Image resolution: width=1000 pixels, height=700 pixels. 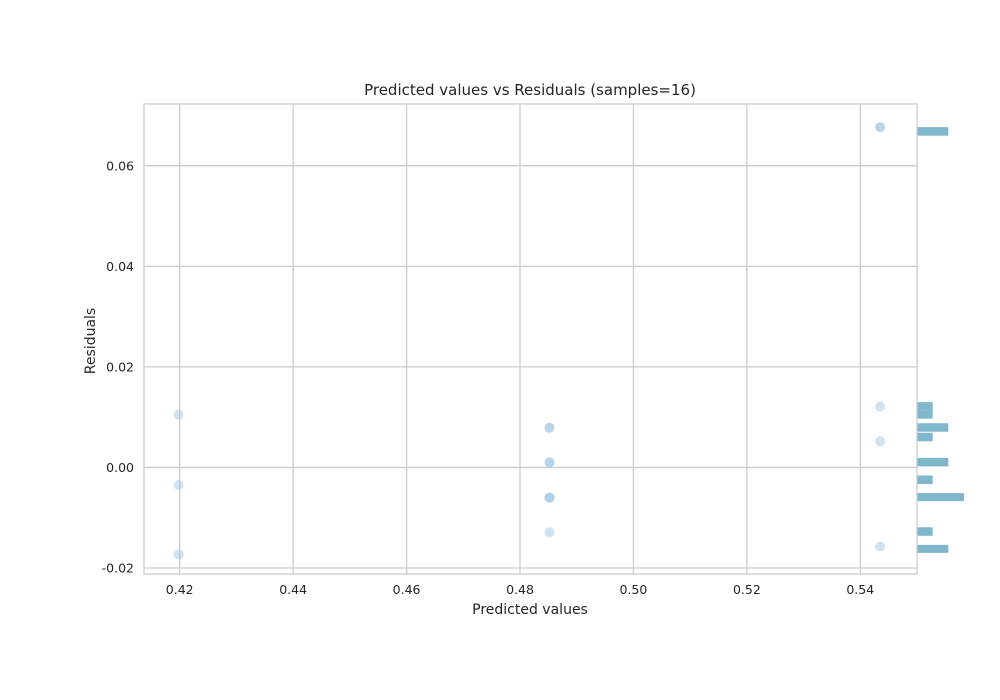 I want to click on x-axis-ticks: 0.42 0.44 0.46 0.48 0.50 0.52 0.54, so click(x=520, y=589).